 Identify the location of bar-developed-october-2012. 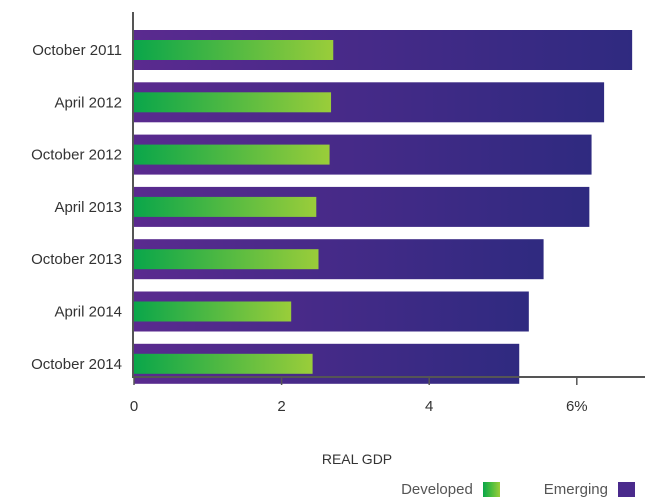
(232, 154).